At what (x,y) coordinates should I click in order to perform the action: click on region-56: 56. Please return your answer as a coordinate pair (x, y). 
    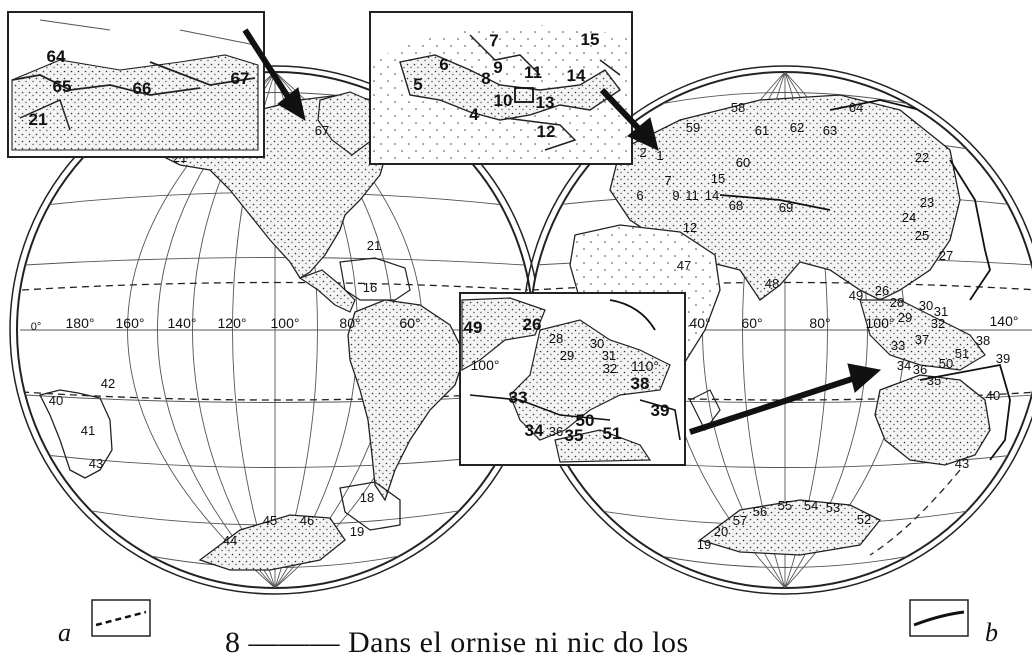
    Looking at the image, I should click on (760, 511).